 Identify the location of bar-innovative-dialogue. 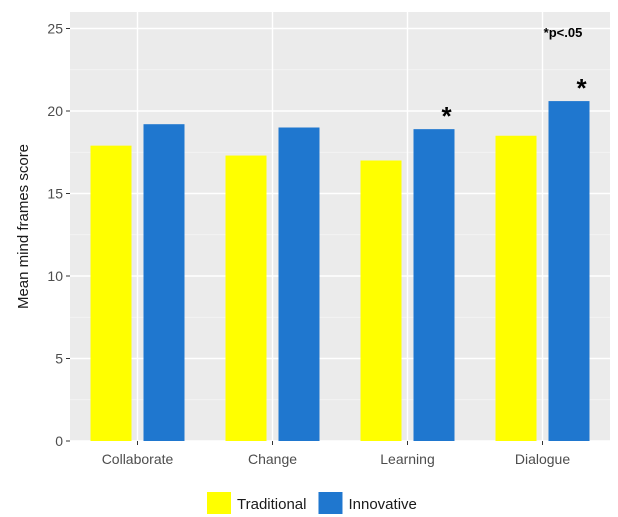
(569, 271).